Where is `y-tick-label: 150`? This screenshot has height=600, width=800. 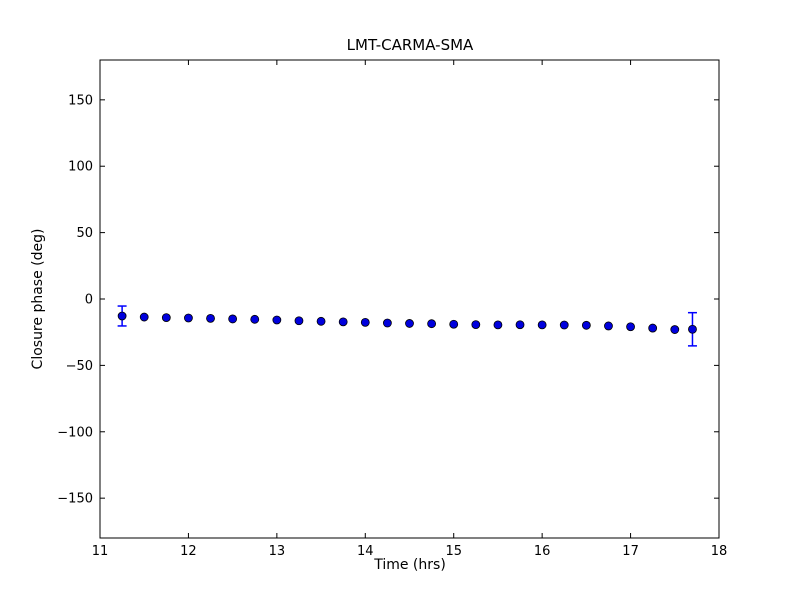
y-tick-label: 150 is located at coordinates (80, 100).